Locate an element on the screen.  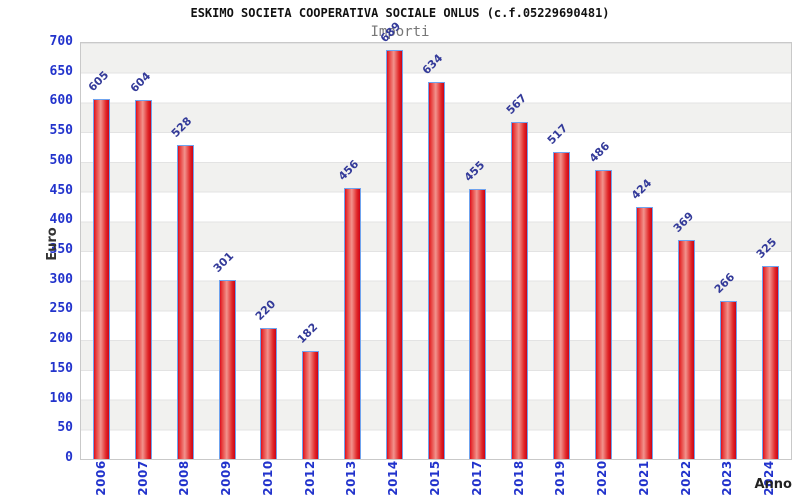
x-tick-label: 2015 is located at coordinates (435, 478).